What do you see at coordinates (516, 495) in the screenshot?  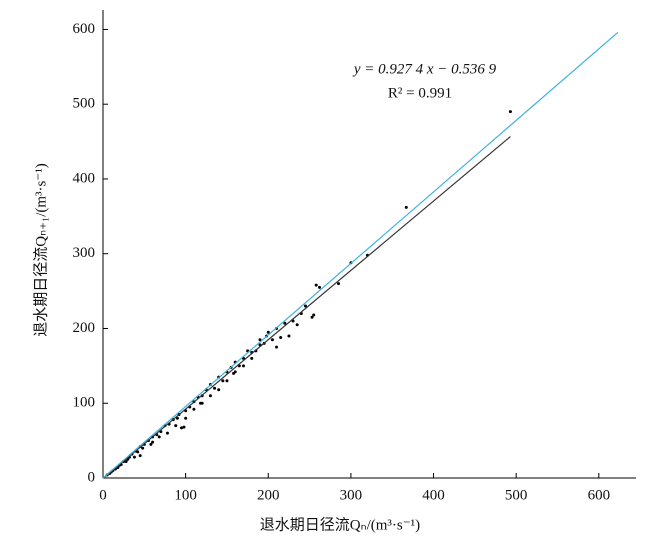 I see `x-tick-label: 500` at bounding box center [516, 495].